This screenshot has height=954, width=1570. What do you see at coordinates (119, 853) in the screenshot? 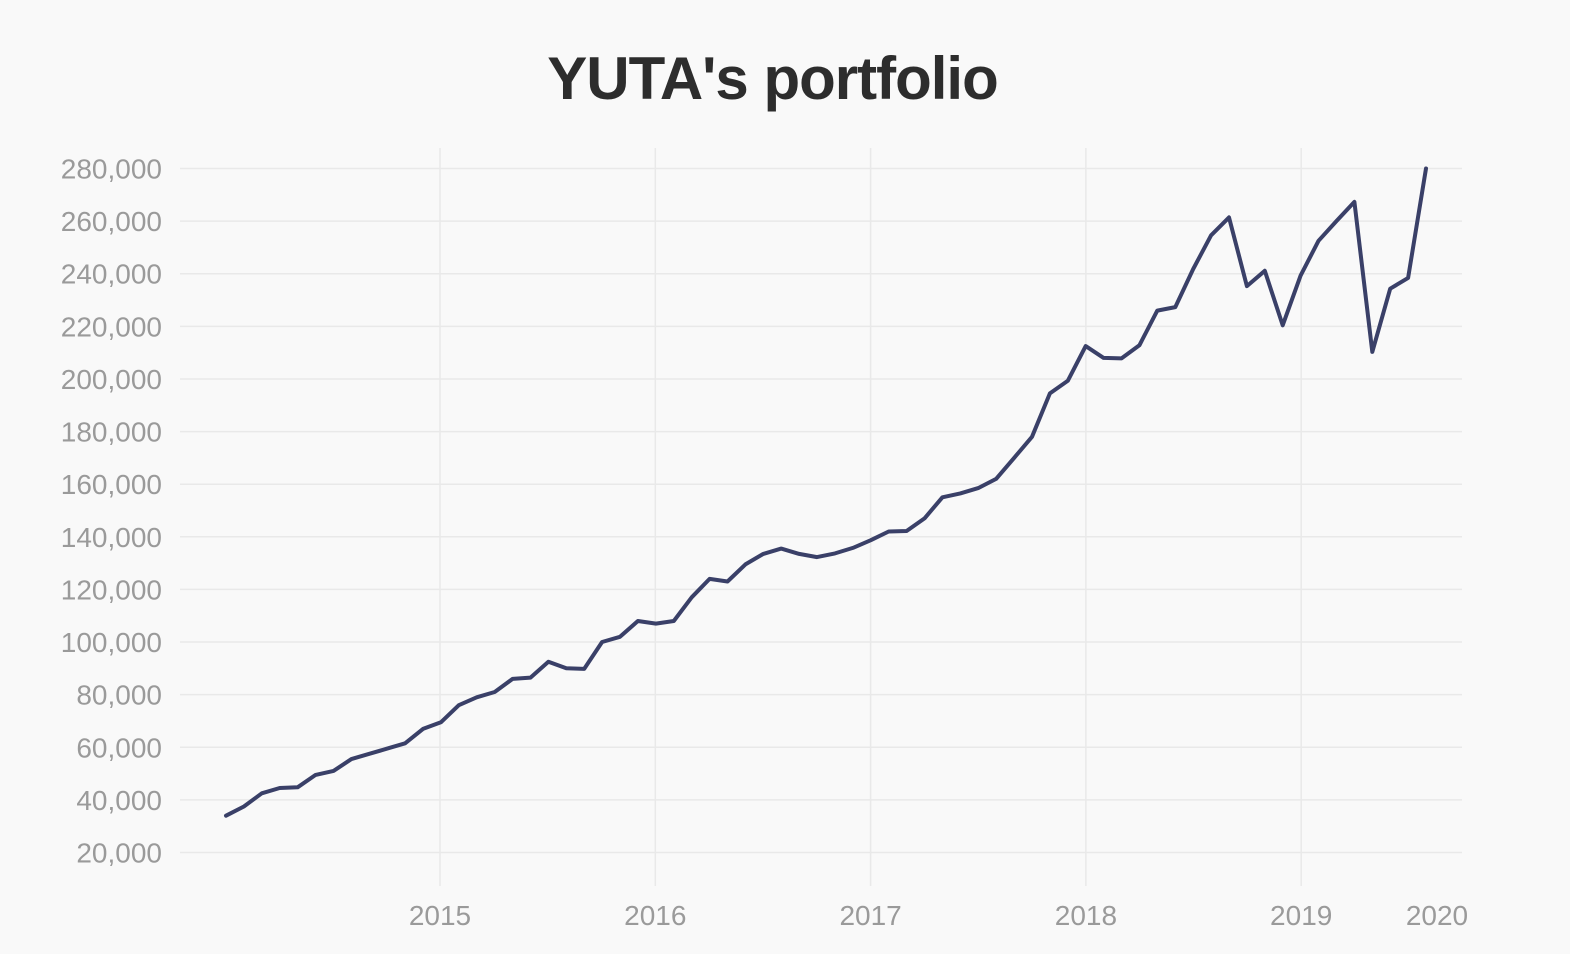
I see `y-tick-label: 20,000` at bounding box center [119, 853].